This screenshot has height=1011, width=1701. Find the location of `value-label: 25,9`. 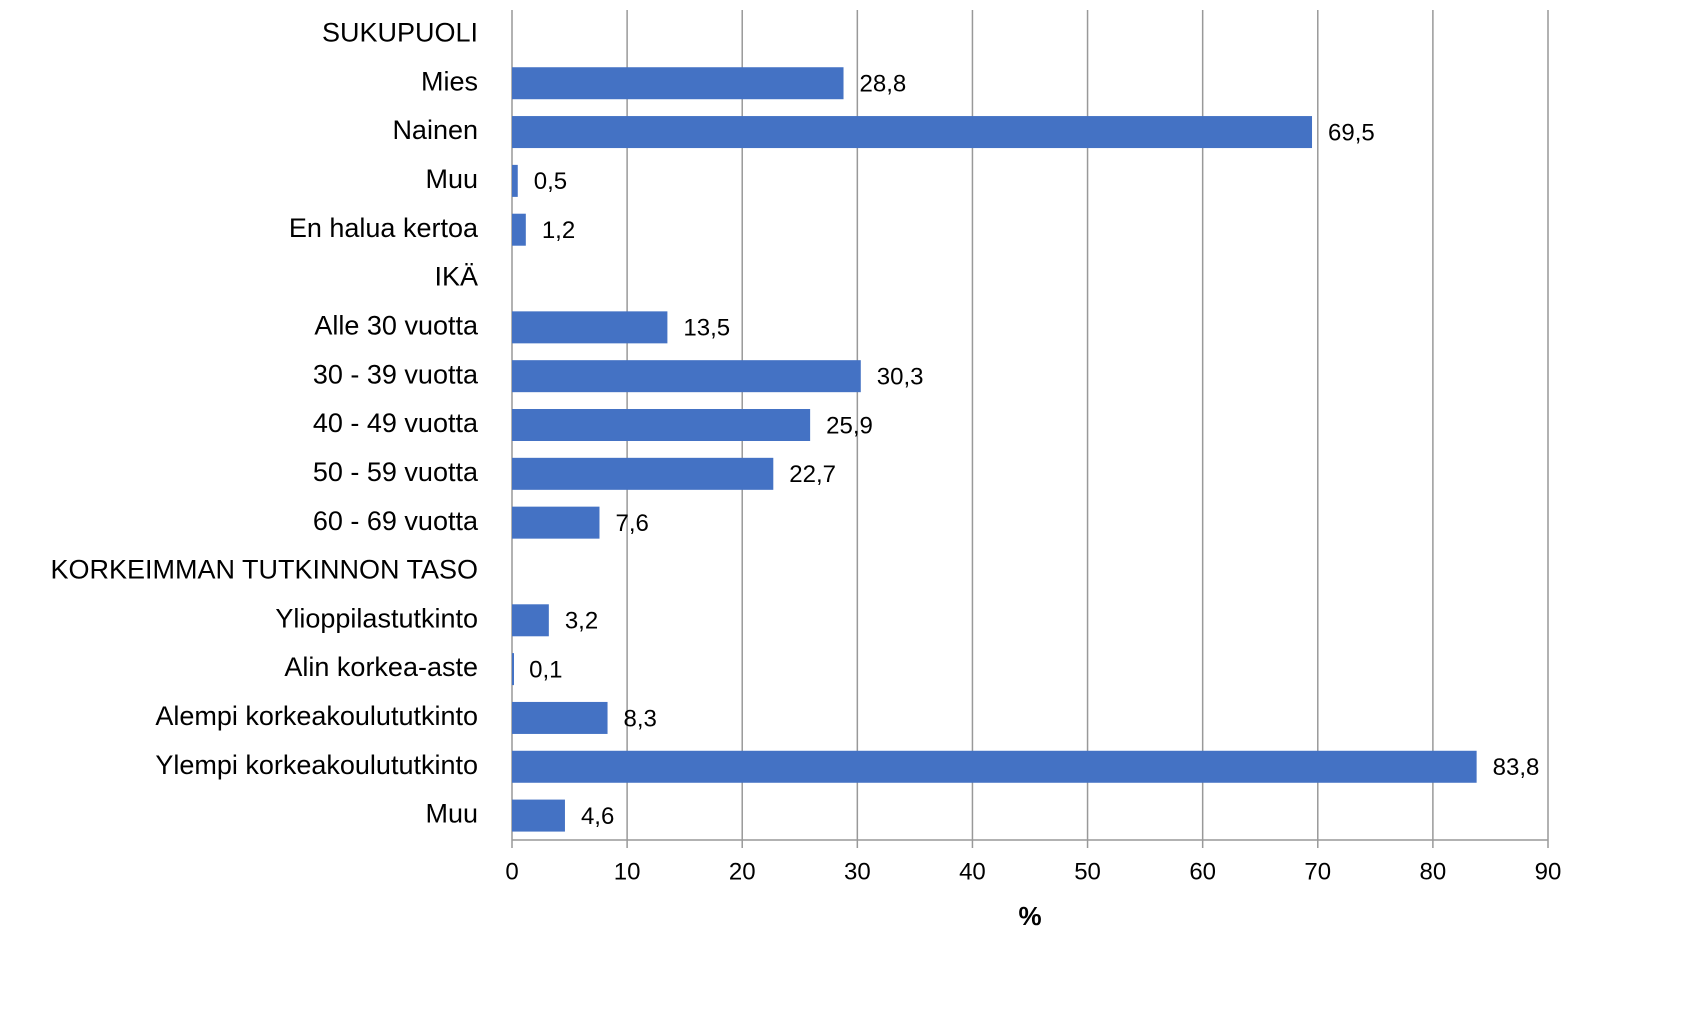

value-label: 25,9 is located at coordinates (849, 425).